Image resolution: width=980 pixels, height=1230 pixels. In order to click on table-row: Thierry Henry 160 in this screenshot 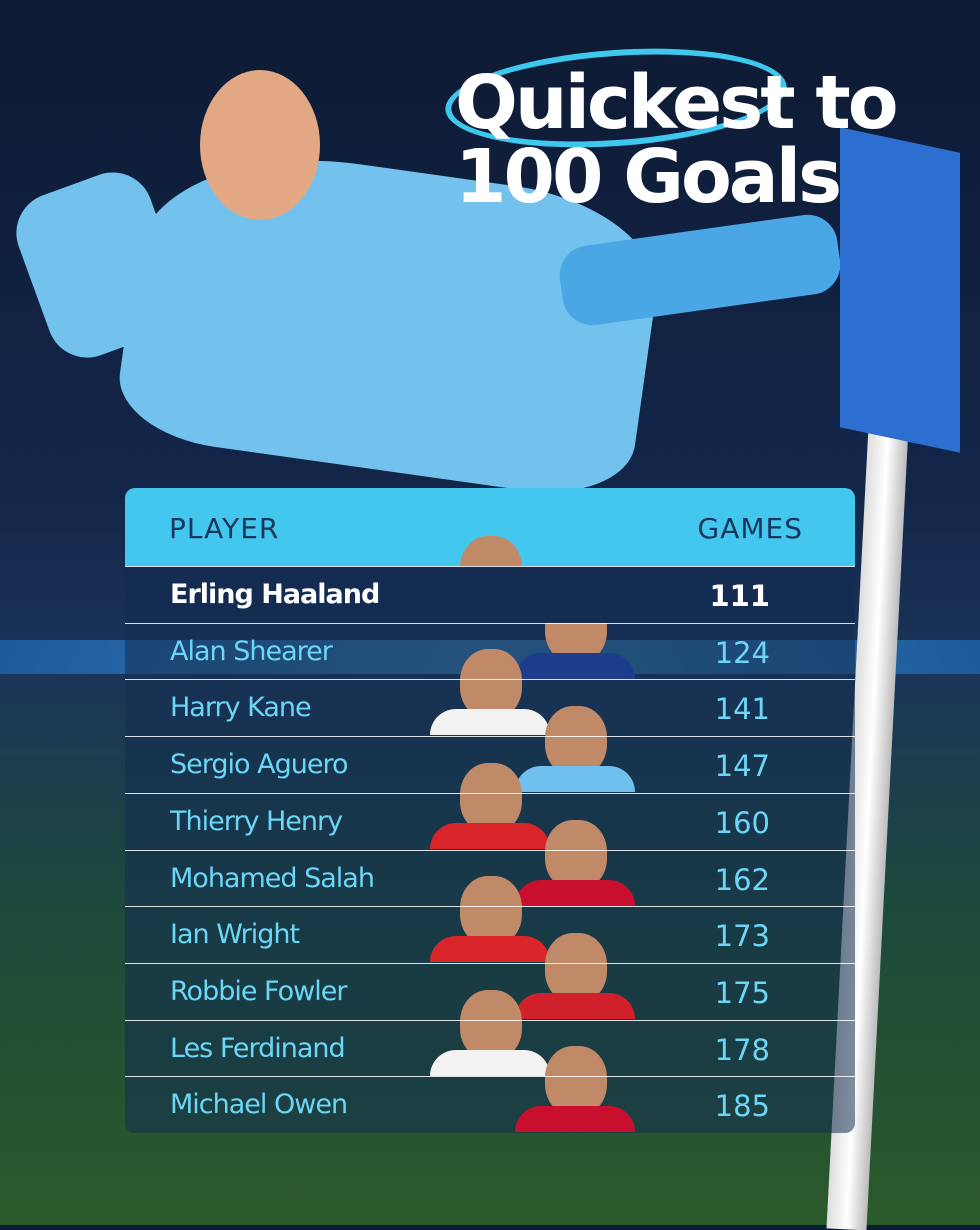, I will do `click(490, 821)`.